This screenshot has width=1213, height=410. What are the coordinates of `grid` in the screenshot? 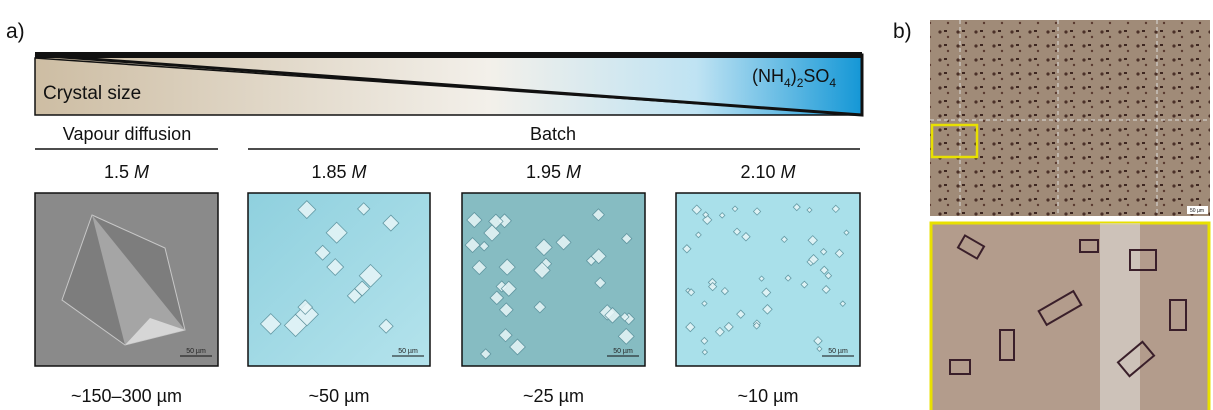 It's located at (1070, 118).